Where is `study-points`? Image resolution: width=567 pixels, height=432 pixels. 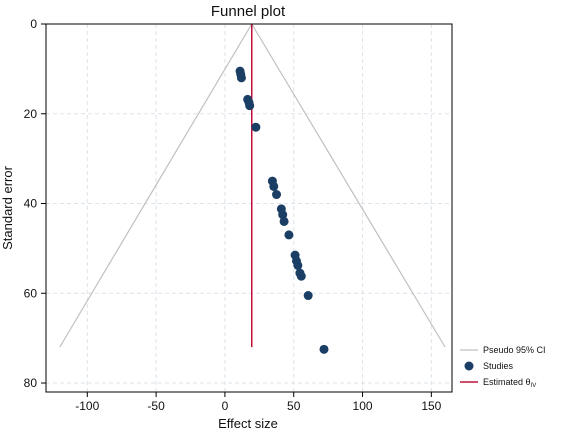 study-points is located at coordinates (282, 210).